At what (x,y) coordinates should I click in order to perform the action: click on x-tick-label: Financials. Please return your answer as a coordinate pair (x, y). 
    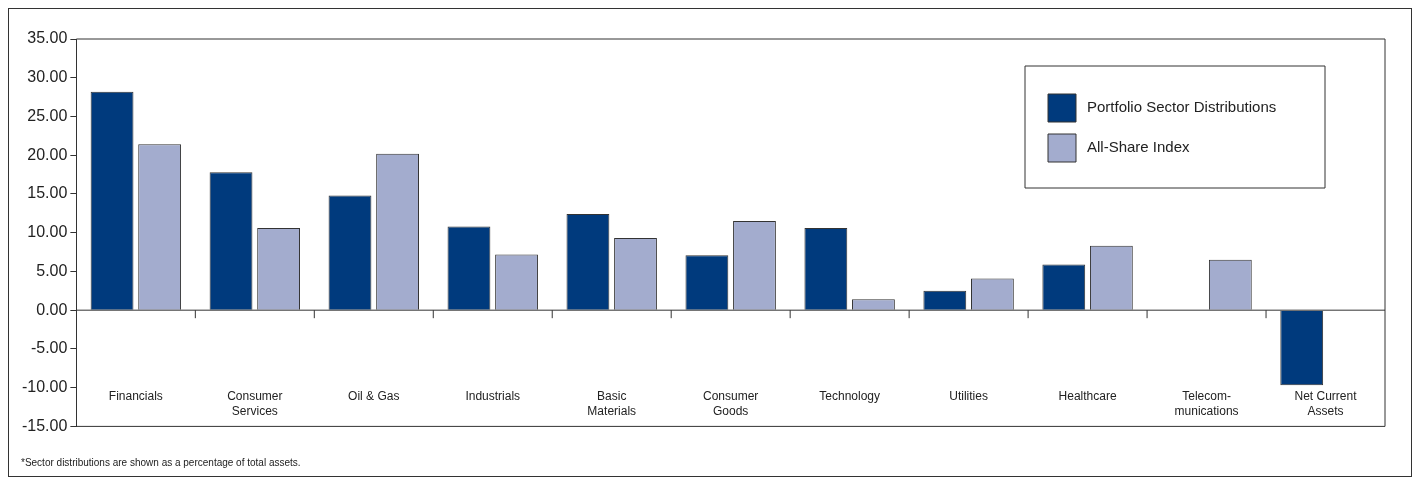
    Looking at the image, I should click on (135, 395).